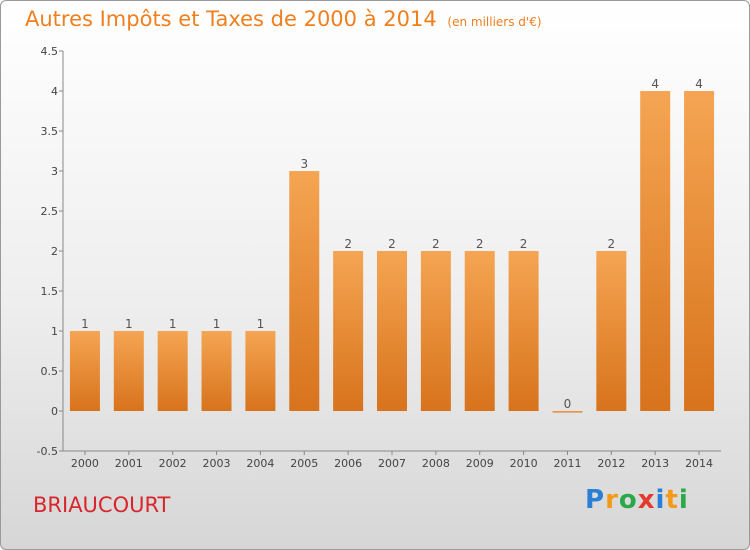 The image size is (750, 550). What do you see at coordinates (50, 131) in the screenshot?
I see `y-tick-label: 3.5` at bounding box center [50, 131].